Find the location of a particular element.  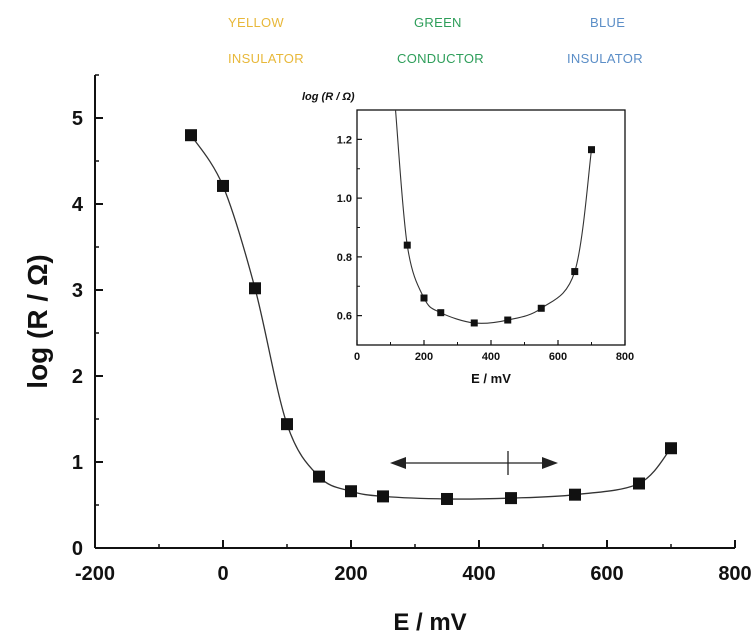

x-tick-label: 600 is located at coordinates (606, 574).